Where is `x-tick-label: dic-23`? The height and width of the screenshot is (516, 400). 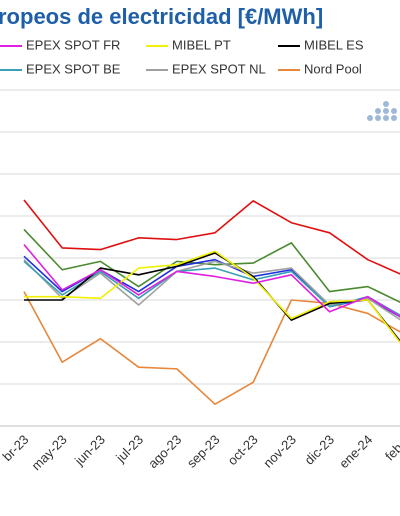
x-tick-label: dic-23 is located at coordinates (319, 450).